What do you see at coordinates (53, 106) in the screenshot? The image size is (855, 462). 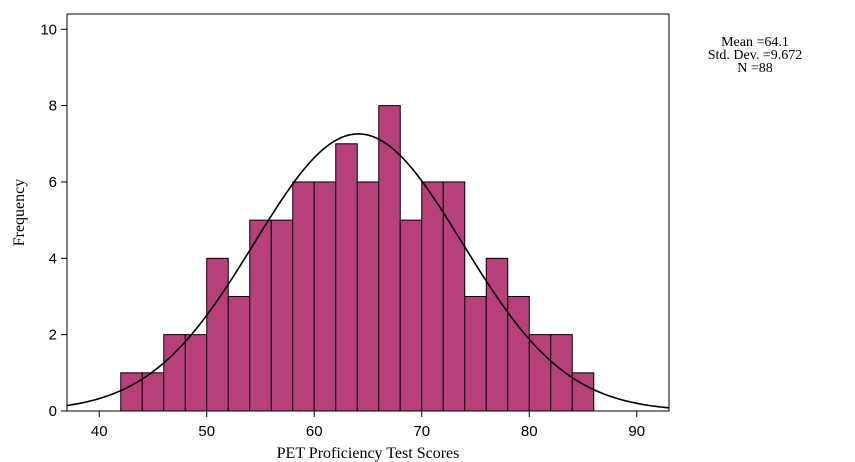 I see `y-tick-label-8: 8` at bounding box center [53, 106].